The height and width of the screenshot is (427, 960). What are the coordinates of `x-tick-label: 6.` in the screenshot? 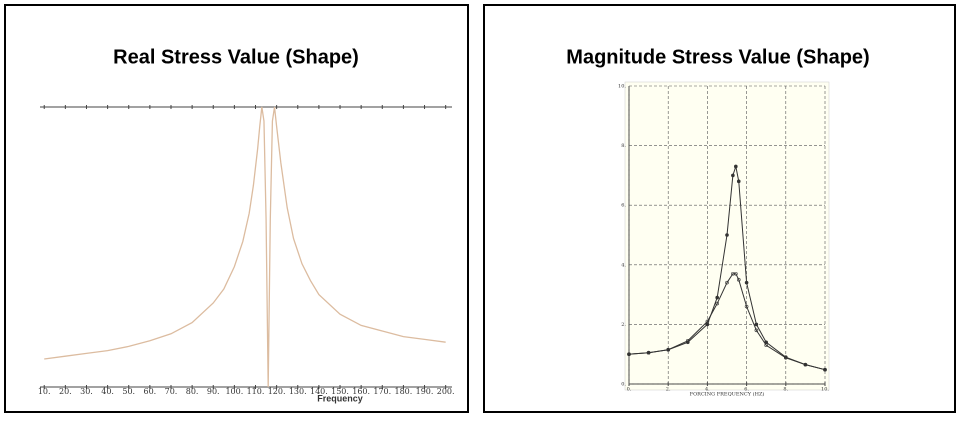 It's located at (746, 390).